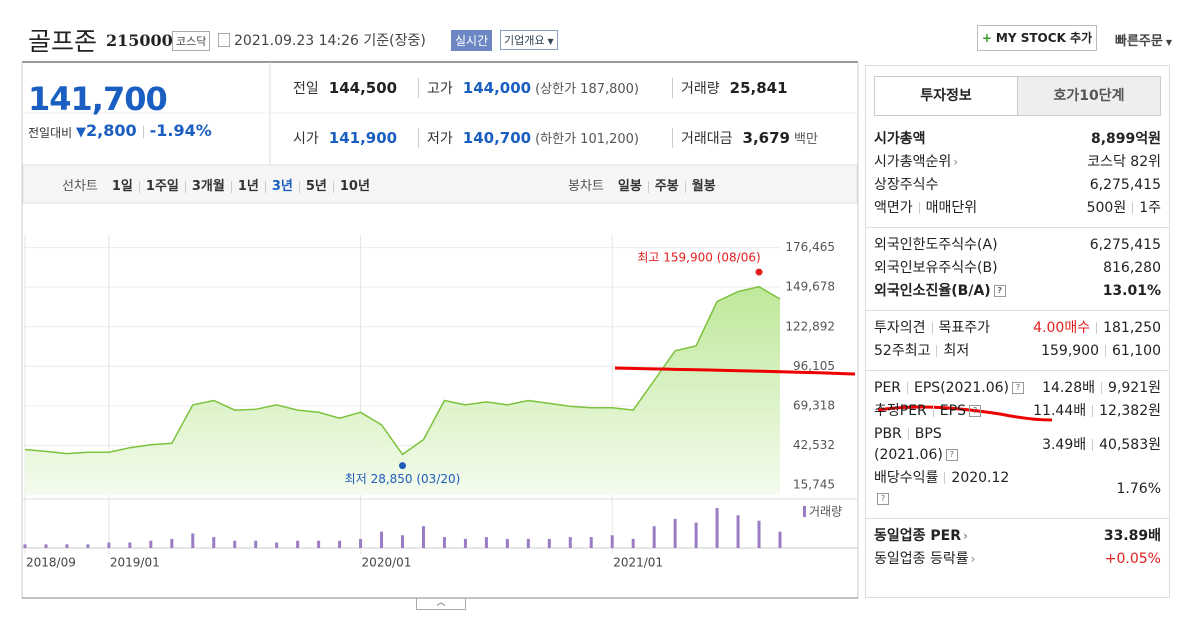 The width and height of the screenshot is (1179, 621). What do you see at coordinates (814, 445) in the screenshot?
I see `y-tick-label: 42,532` at bounding box center [814, 445].